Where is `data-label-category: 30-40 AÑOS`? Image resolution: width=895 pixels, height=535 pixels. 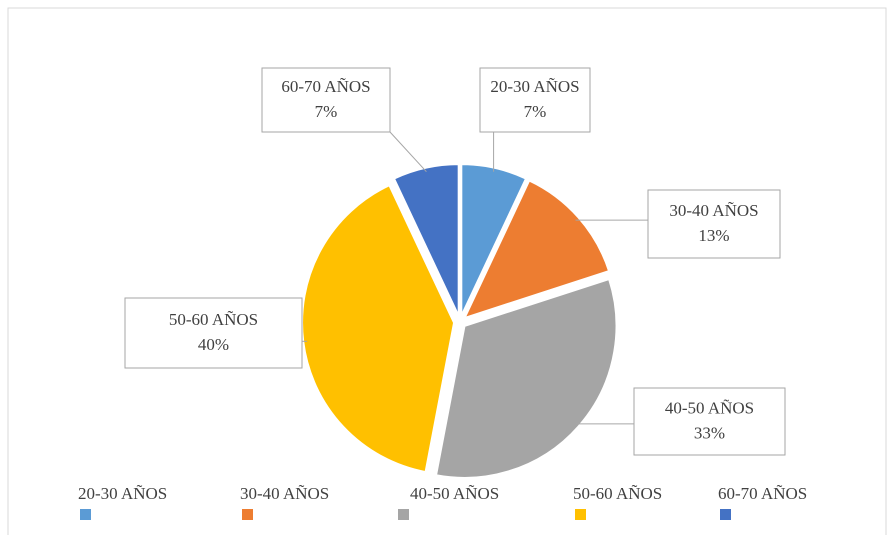 data-label-category: 30-40 AÑOS is located at coordinates (713, 210).